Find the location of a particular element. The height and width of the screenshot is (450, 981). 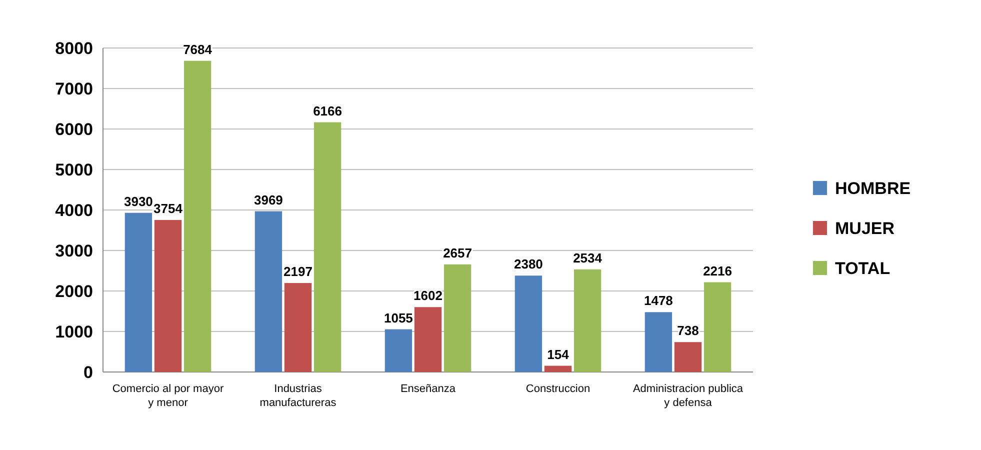

data-label: 2197 is located at coordinates (298, 272).